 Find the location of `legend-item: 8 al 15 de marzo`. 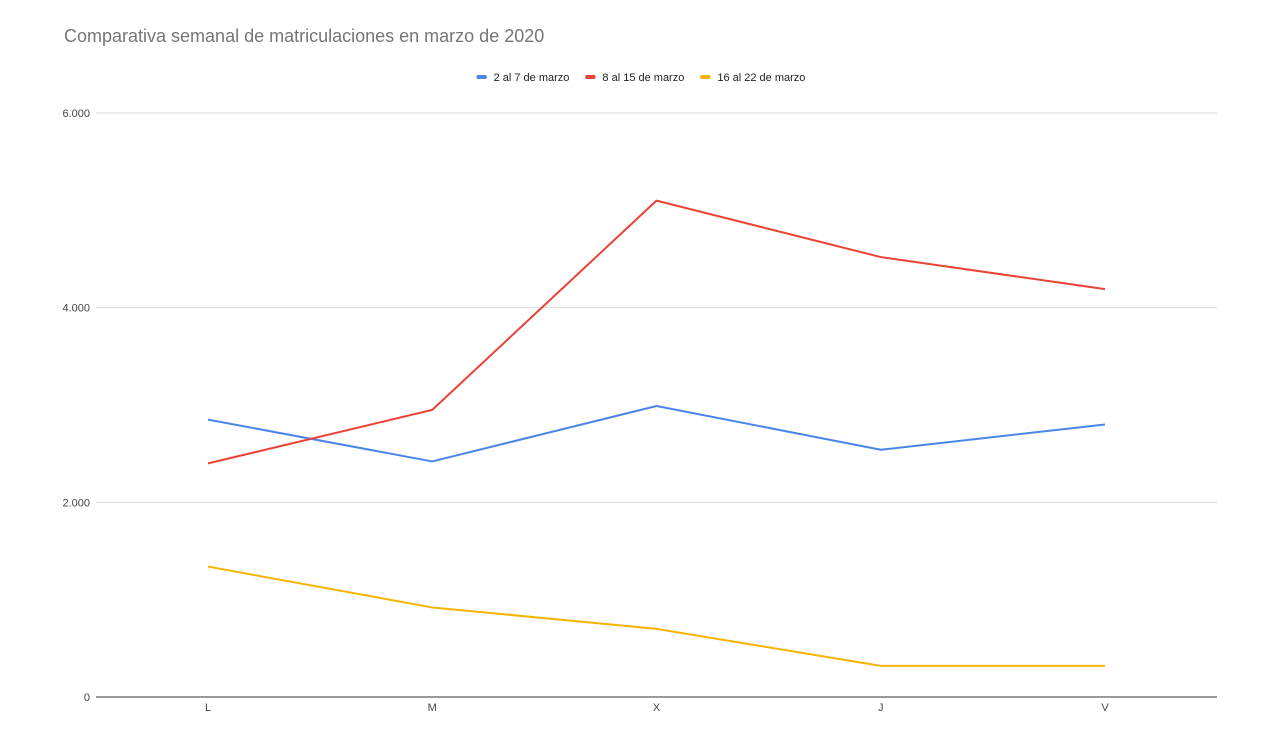

legend-item: 8 al 15 de marzo is located at coordinates (634, 78).